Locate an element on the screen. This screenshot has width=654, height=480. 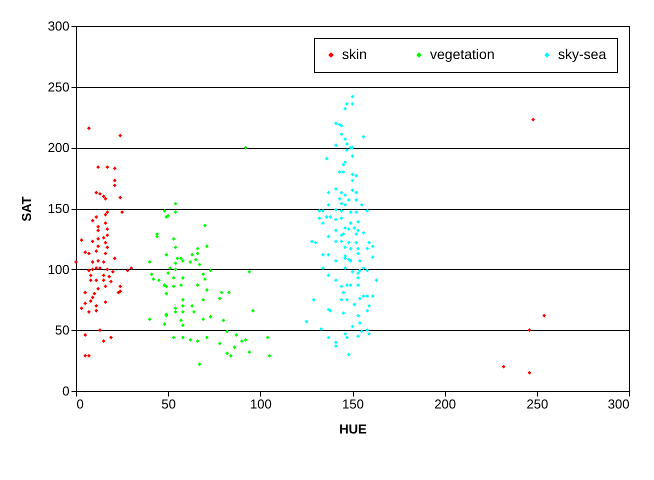
y-tick-label: 200 is located at coordinates (59, 148).